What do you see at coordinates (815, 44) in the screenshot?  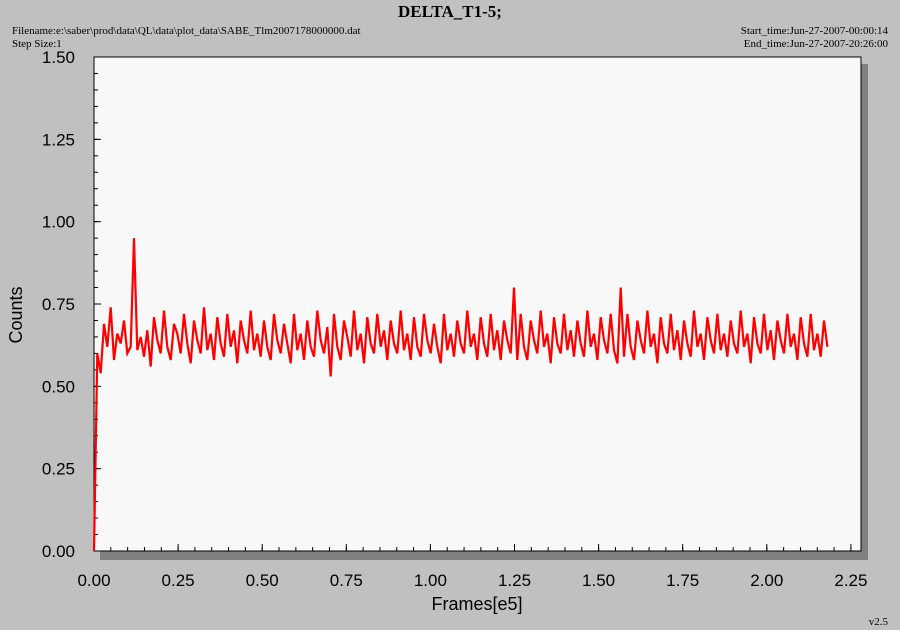 I see `end-time-label: End_time:Jun-27-2007-20:26:00` at bounding box center [815, 44].